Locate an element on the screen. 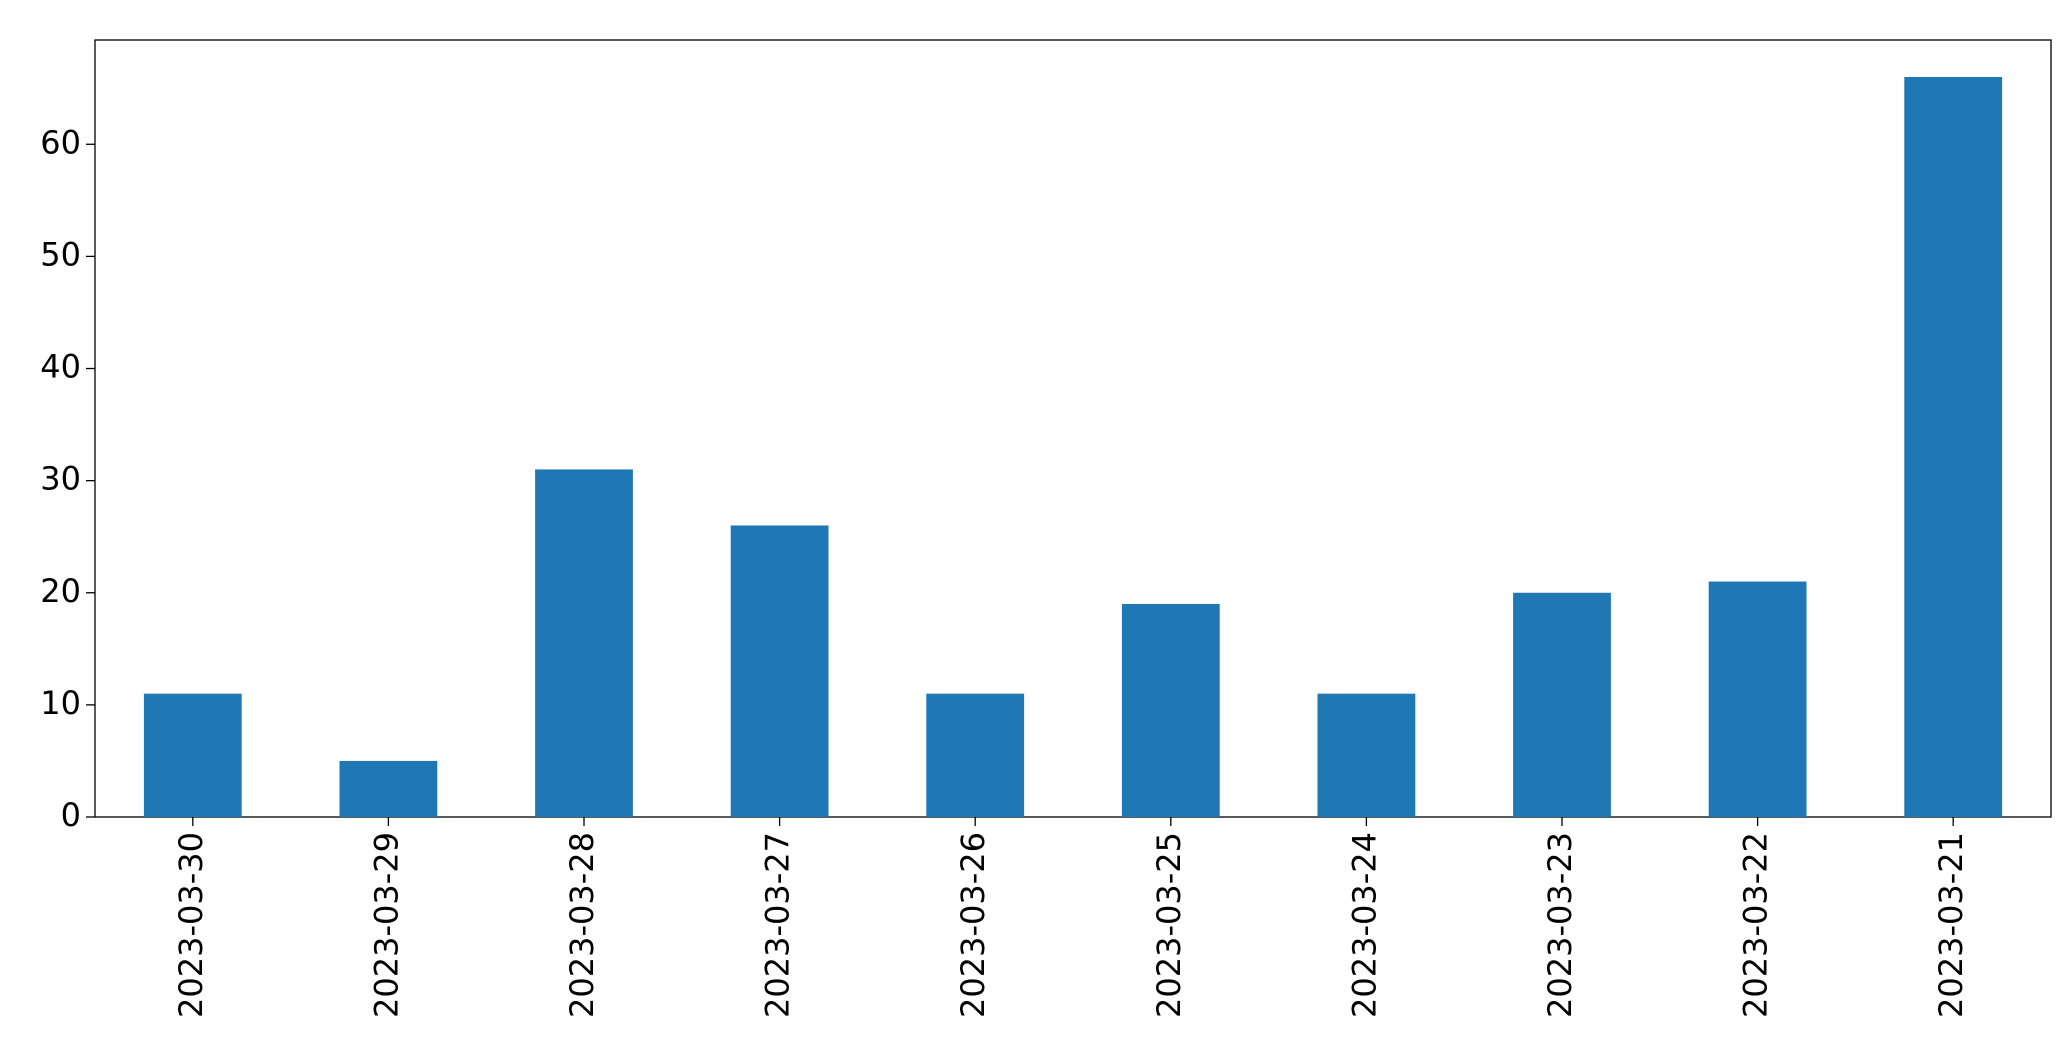 This screenshot has width=2071, height=1061. x-tick-label: 2023-03-24 is located at coordinates (1364, 925).